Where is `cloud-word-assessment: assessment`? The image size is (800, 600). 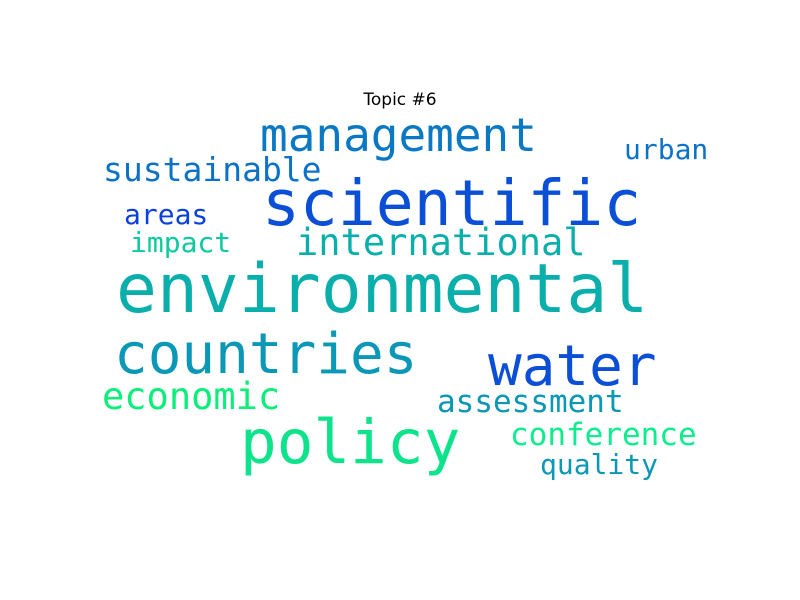
cloud-word-assessment: assessment is located at coordinates (530, 402).